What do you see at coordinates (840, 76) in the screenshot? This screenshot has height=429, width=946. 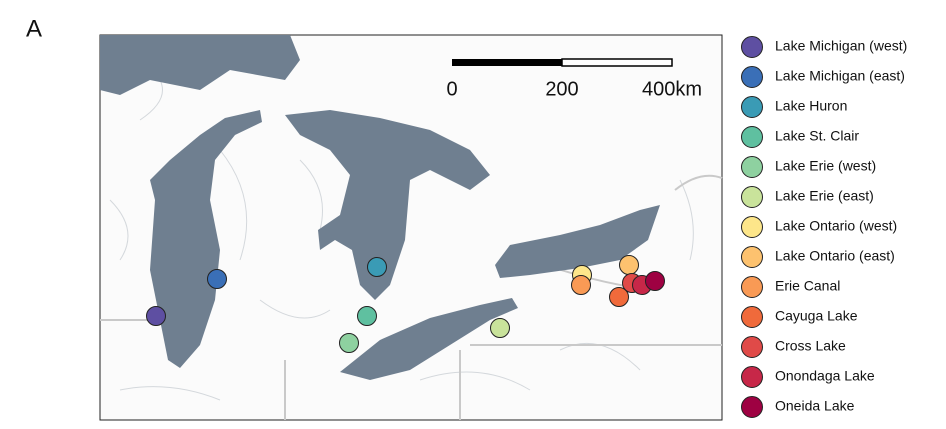 I see `legend-label: Lake Michigan (east)` at bounding box center [840, 76].